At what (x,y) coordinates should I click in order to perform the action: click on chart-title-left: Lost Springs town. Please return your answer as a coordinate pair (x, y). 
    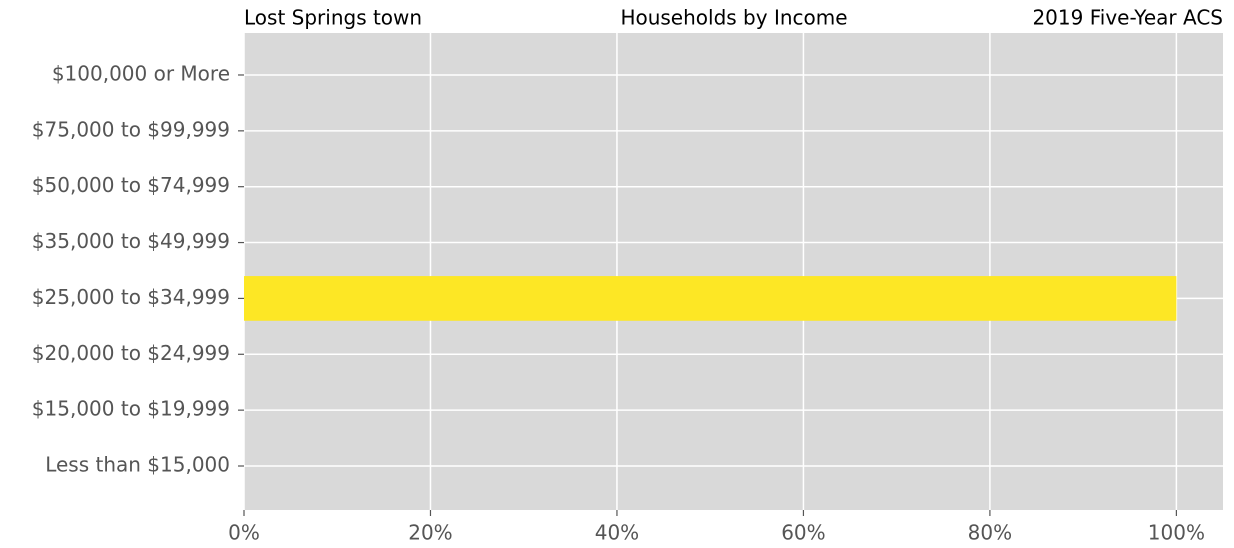
    Looking at the image, I should click on (333, 18).